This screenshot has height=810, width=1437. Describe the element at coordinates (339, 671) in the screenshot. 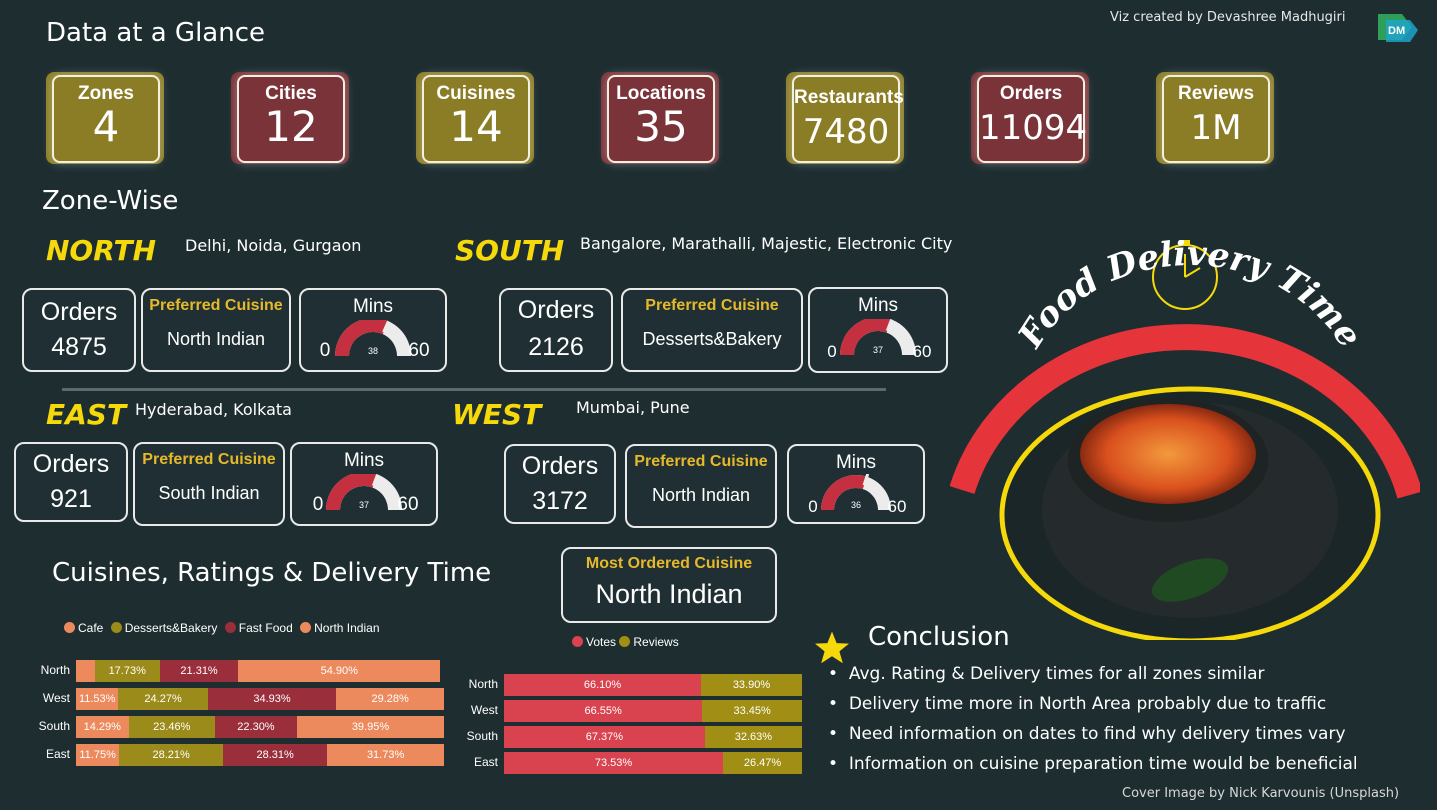

I see `bar-segment: 54.90%` at that location.